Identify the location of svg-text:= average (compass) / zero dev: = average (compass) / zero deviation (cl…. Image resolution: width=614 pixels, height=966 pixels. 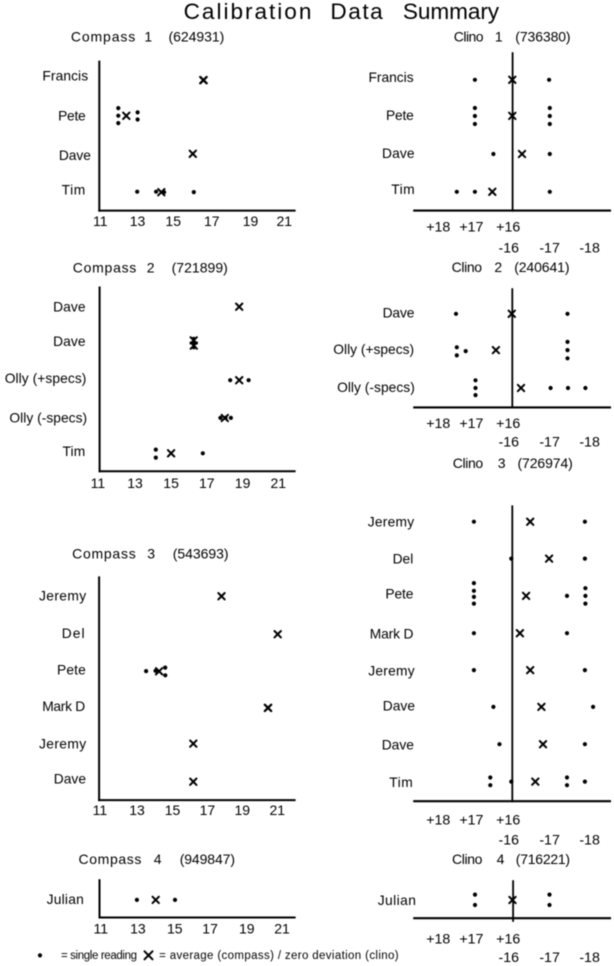
(279, 956).